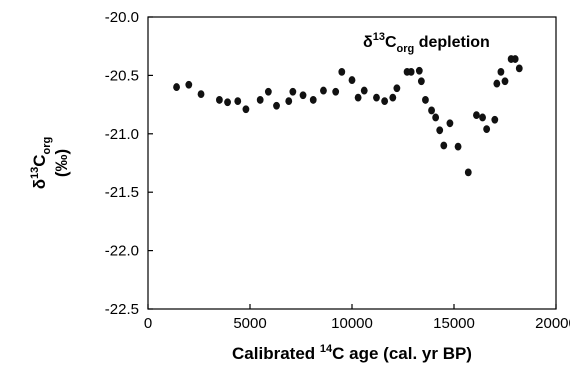 The image size is (570, 369). Describe the element at coordinates (352, 323) in the screenshot. I see `x-tick-label: 10000` at that location.